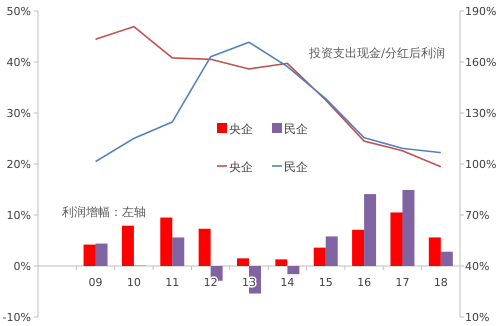  What do you see at coordinates (480, 164) in the screenshot?
I see `y2-tick-label: 100%` at bounding box center [480, 164].